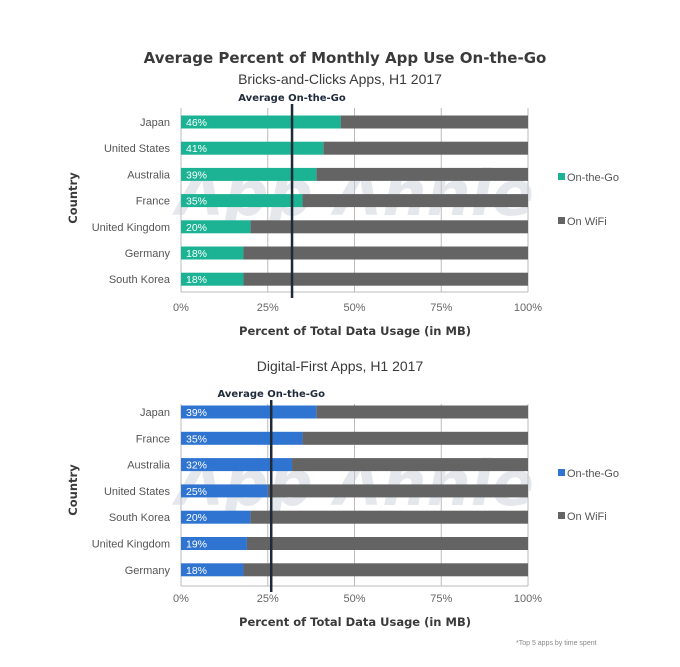 The width and height of the screenshot is (680, 667). Describe the element at coordinates (196, 492) in the screenshot. I see `data-label: 25%` at that location.